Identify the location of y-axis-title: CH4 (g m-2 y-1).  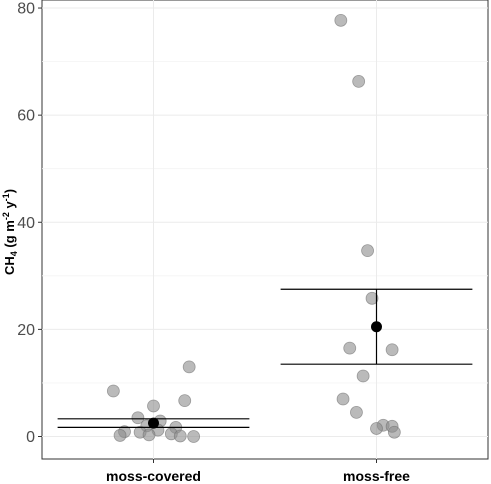
(10, 232).